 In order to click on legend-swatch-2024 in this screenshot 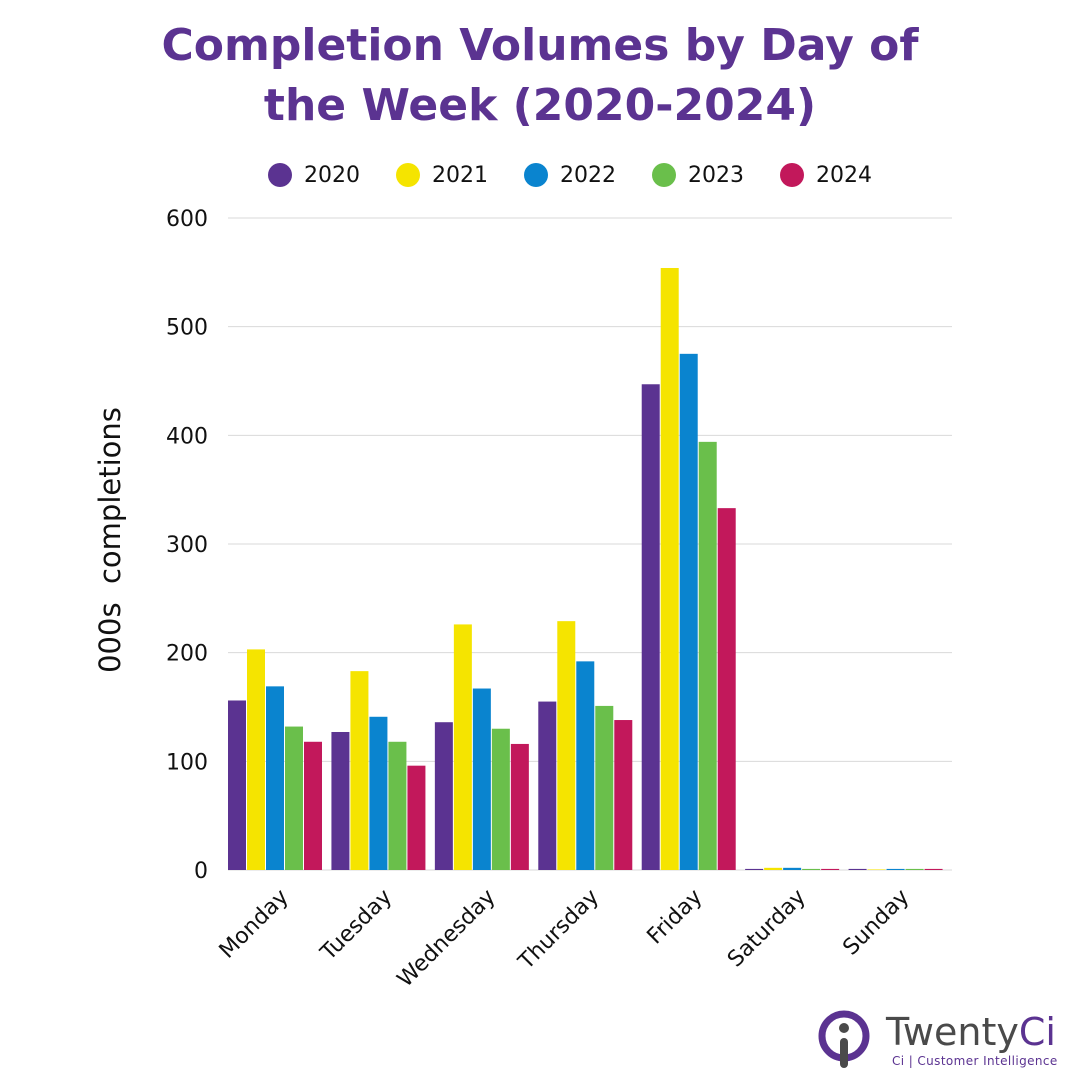, I will do `click(792, 175)`.